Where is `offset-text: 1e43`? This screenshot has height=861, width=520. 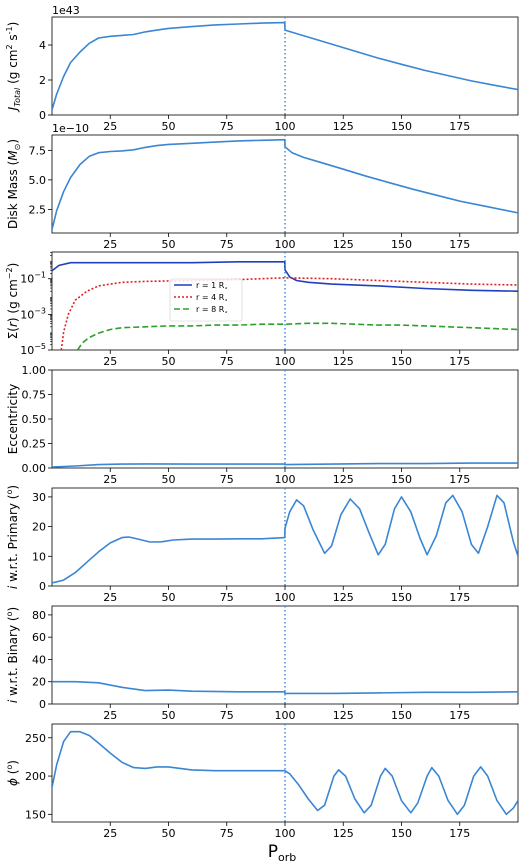
offset-text: 1e43 is located at coordinates (66, 10).